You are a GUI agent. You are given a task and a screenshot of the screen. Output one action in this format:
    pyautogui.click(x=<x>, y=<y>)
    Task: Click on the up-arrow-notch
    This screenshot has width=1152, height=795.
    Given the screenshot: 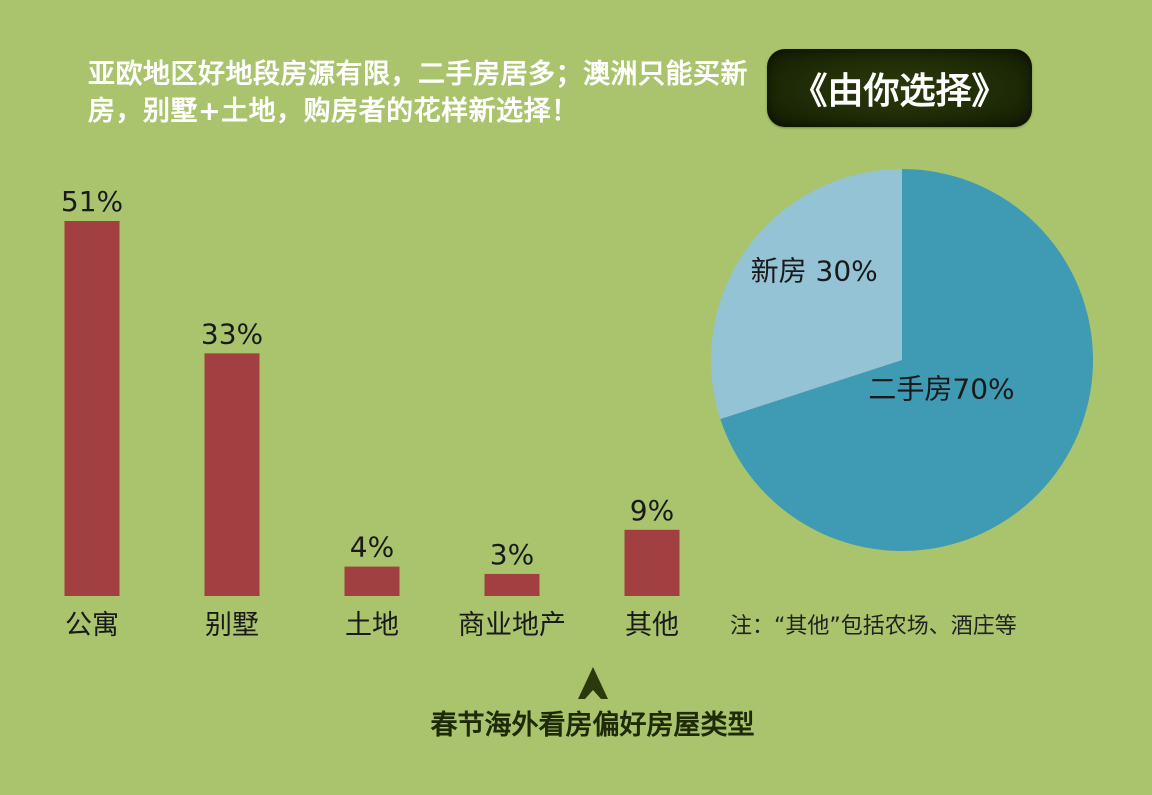 What is the action you would take?
    pyautogui.click(x=593, y=694)
    